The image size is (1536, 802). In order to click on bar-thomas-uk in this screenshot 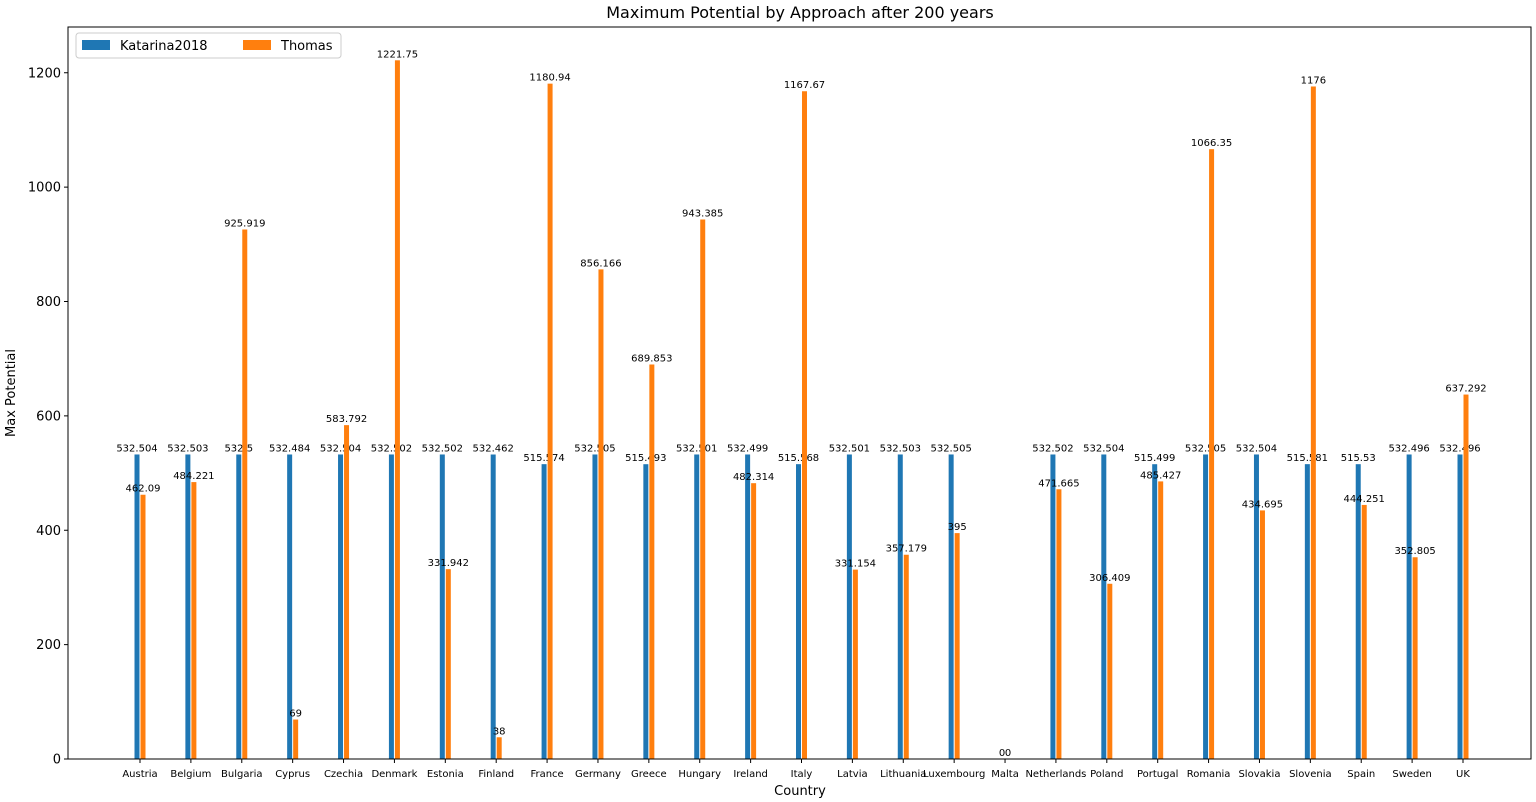, I will do `click(1466, 576)`.